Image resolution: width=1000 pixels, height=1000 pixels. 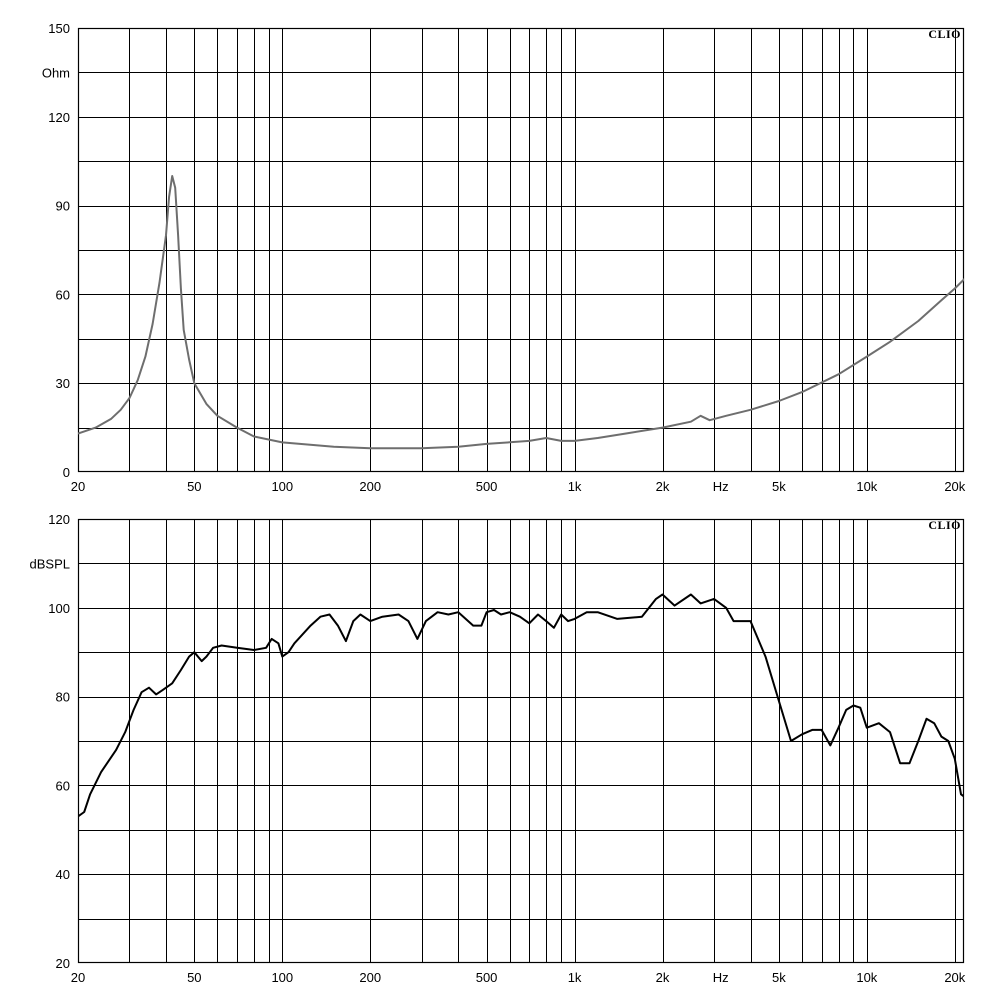 I want to click on y-tick-label: 100, so click(x=59, y=608).